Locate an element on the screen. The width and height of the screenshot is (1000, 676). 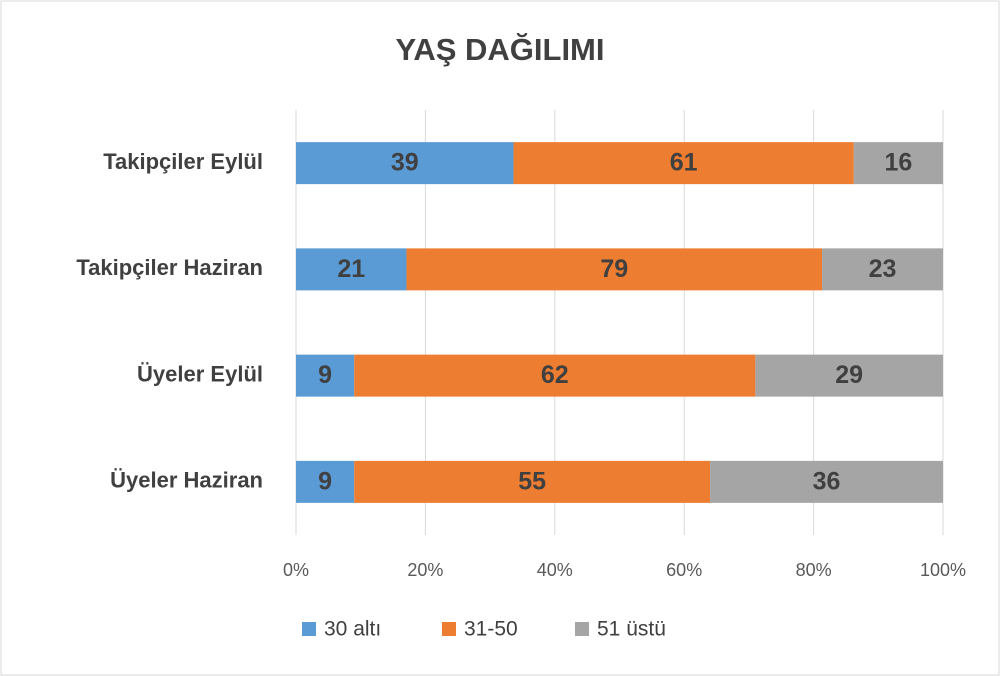
data-label: 36 is located at coordinates (827, 481).